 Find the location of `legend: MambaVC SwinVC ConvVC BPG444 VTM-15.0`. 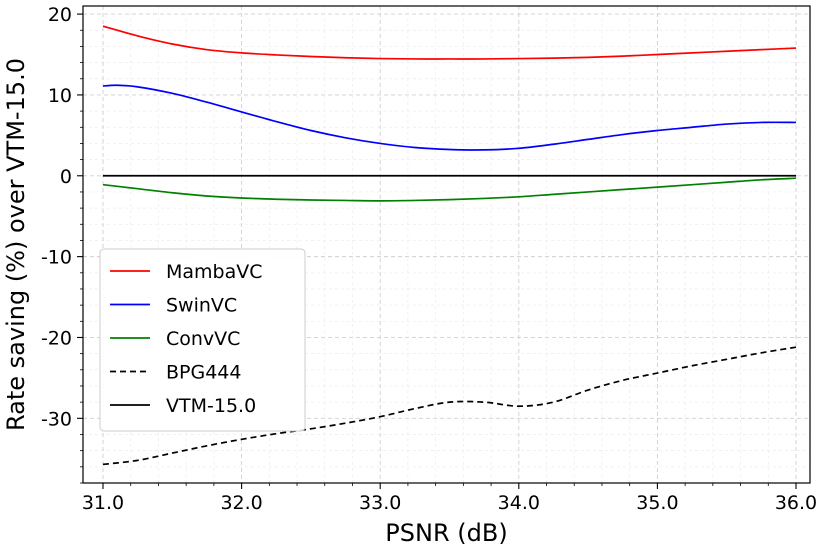

legend: MambaVC SwinVC ConvVC BPG444 VTM-15.0 is located at coordinates (202, 340).